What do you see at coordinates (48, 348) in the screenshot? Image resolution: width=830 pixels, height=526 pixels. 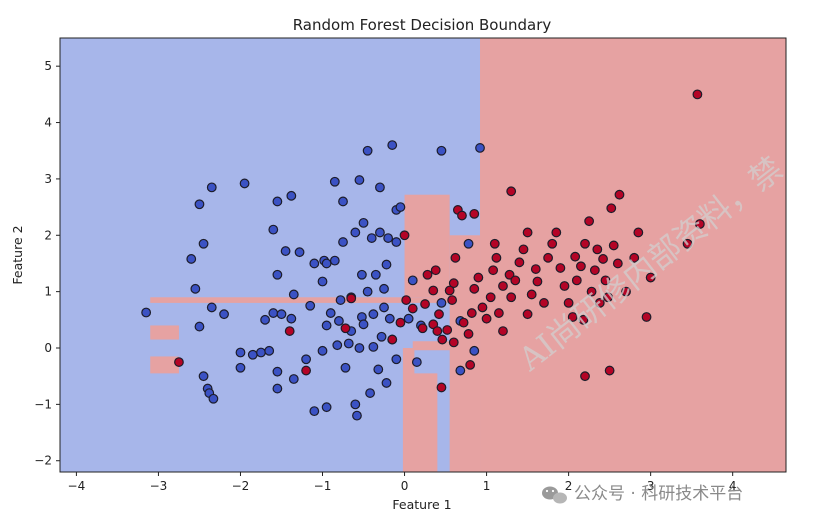 I see `y-tick-label: 0` at bounding box center [48, 348].